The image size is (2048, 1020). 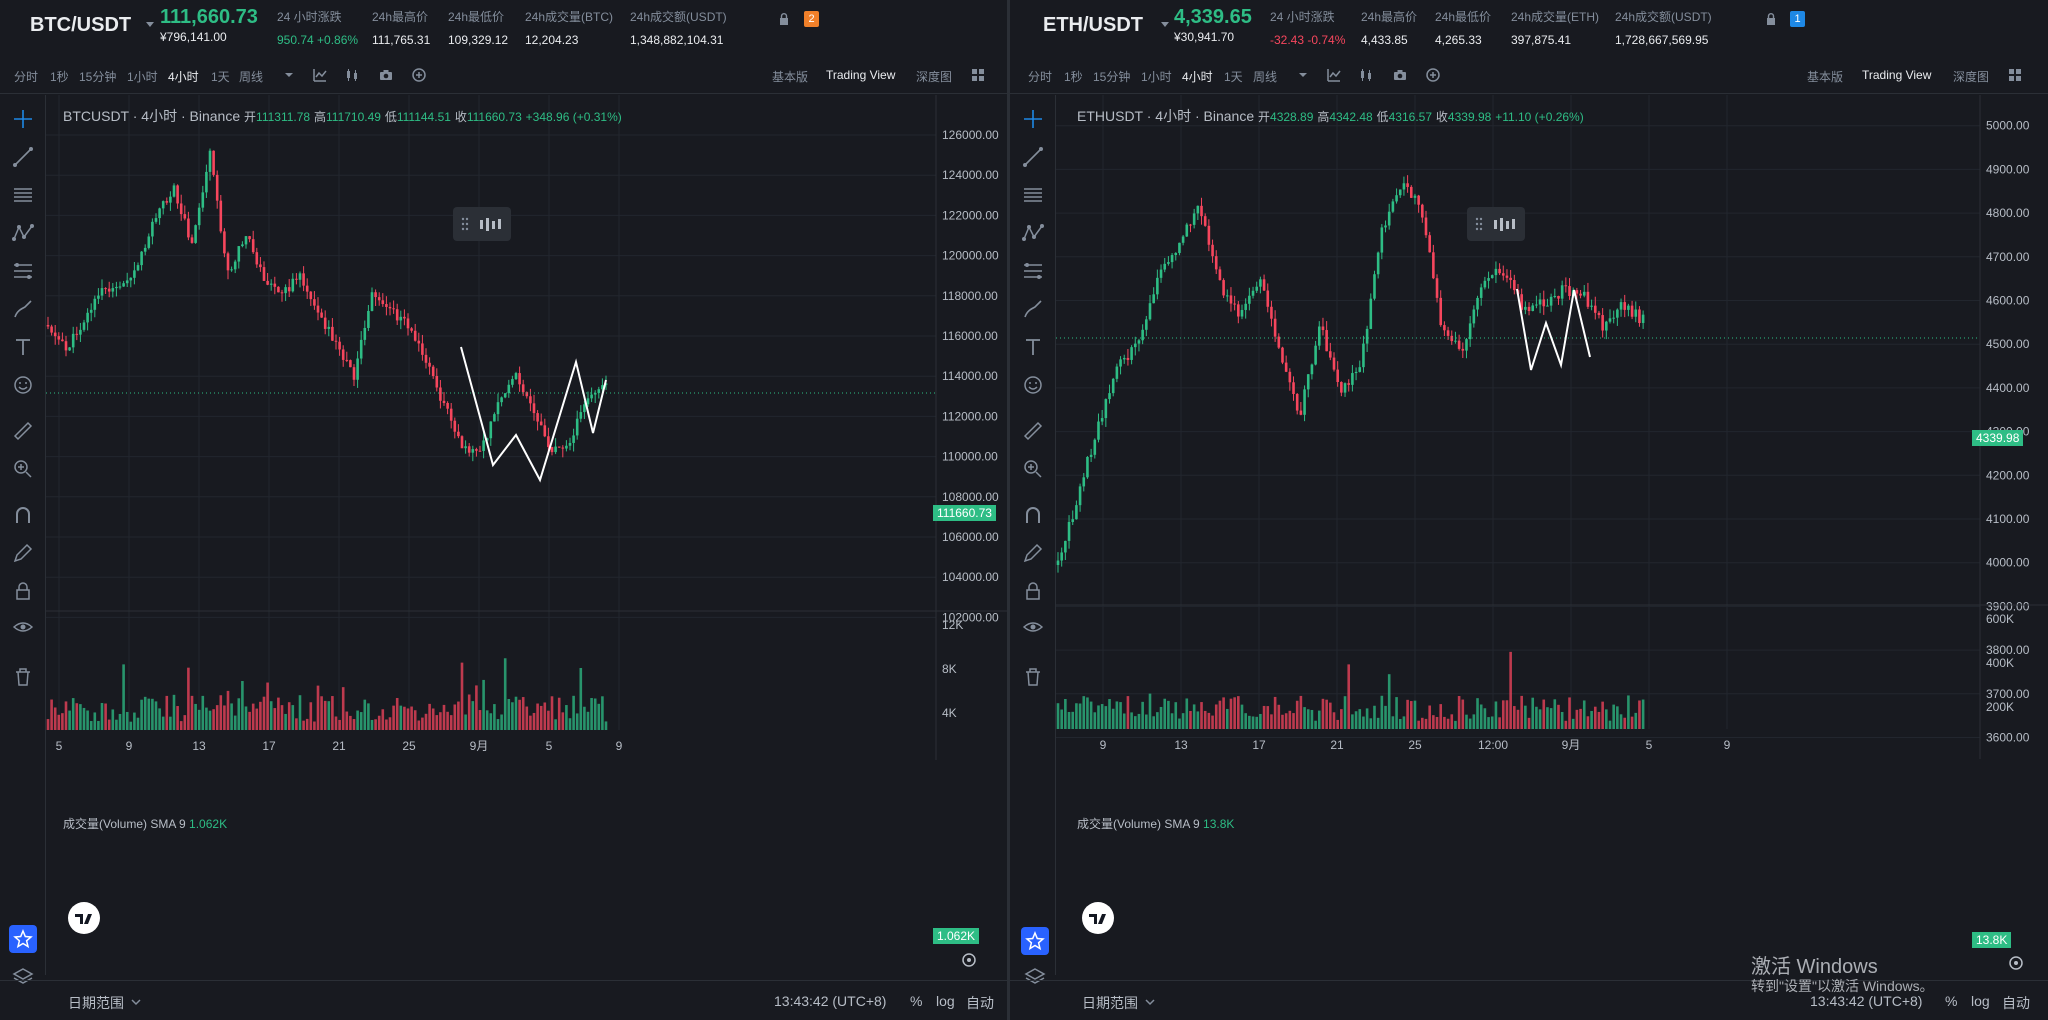 I want to click on layout-badge: 2, so click(x=811, y=19).